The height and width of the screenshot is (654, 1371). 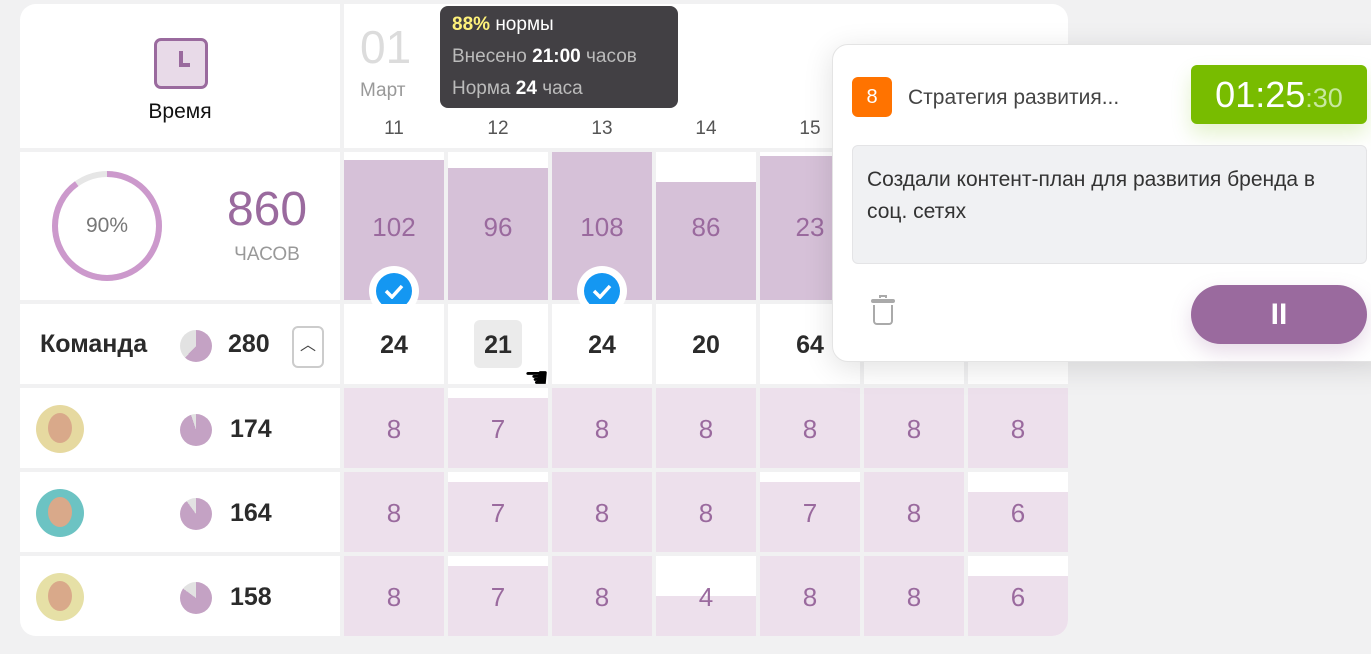 I want to click on day-label: 13, so click(x=602, y=128).